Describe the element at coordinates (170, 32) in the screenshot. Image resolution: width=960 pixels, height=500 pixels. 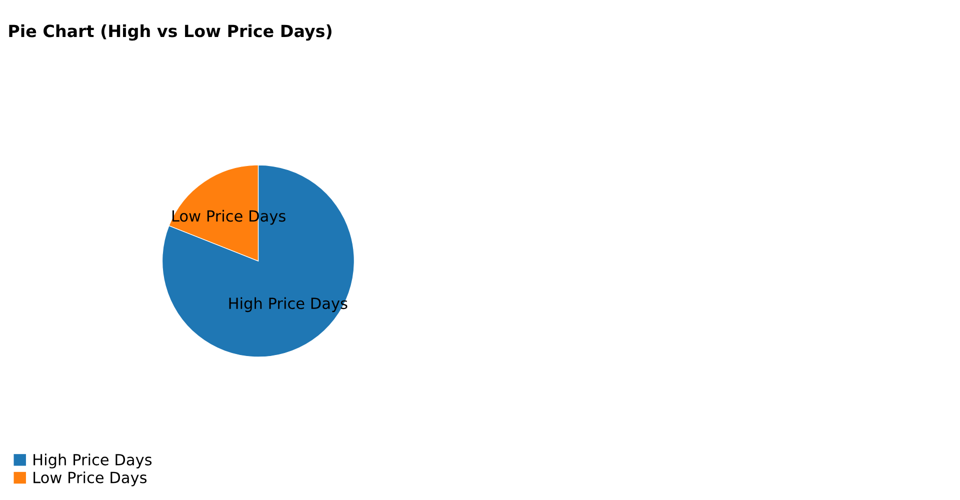
I see `chart-title: Pie Chart (High vs Low Price Days)` at that location.